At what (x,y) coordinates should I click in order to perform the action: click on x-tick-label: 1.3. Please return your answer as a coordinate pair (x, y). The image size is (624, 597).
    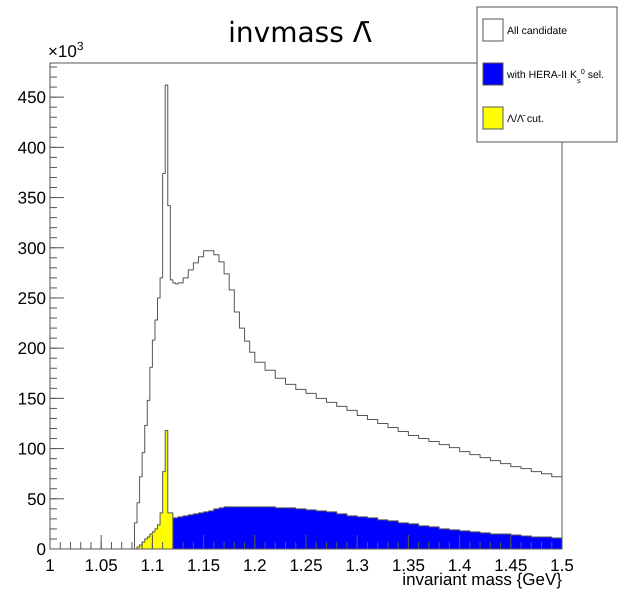
    Looking at the image, I should click on (357, 565).